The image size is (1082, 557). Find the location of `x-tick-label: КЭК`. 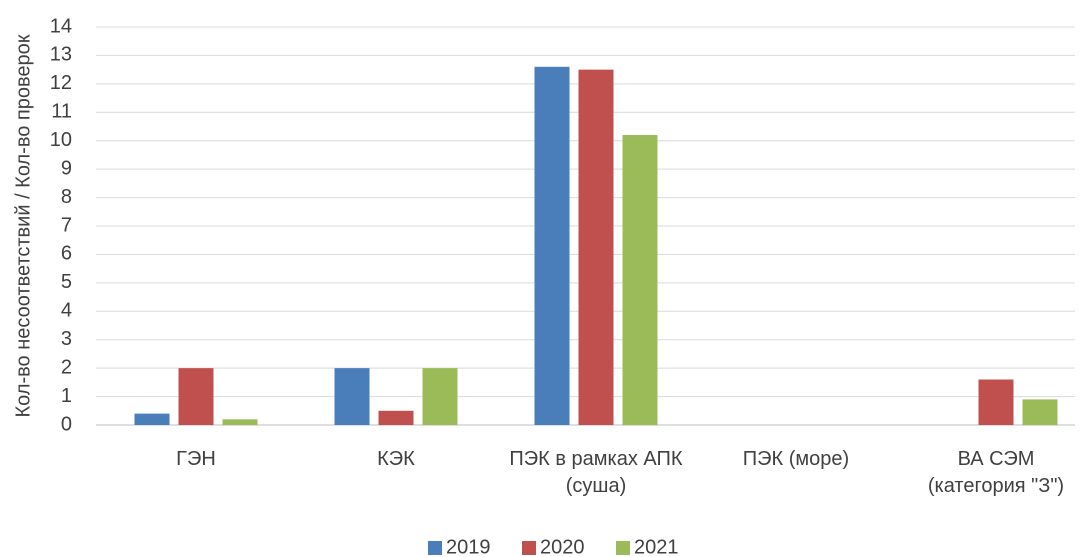

x-tick-label: КЭК is located at coordinates (396, 459).